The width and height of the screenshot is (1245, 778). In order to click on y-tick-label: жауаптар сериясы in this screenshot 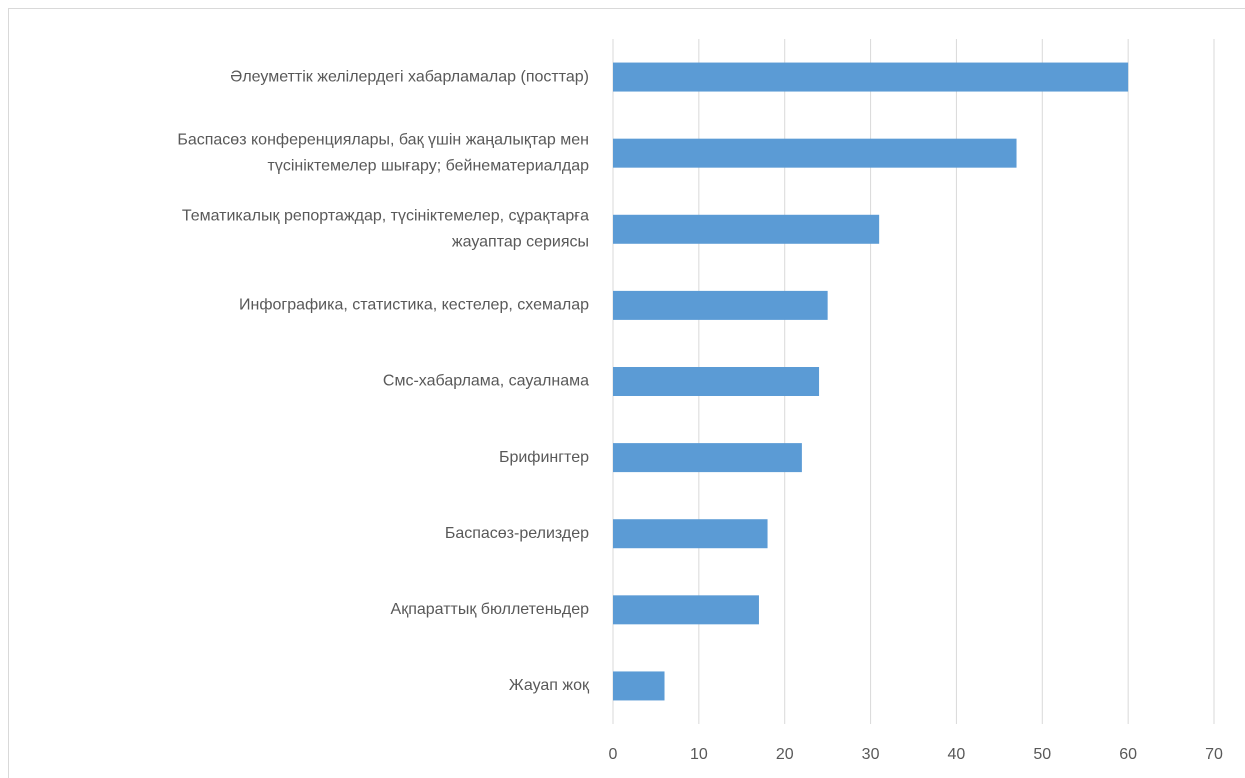, I will do `click(520, 241)`.